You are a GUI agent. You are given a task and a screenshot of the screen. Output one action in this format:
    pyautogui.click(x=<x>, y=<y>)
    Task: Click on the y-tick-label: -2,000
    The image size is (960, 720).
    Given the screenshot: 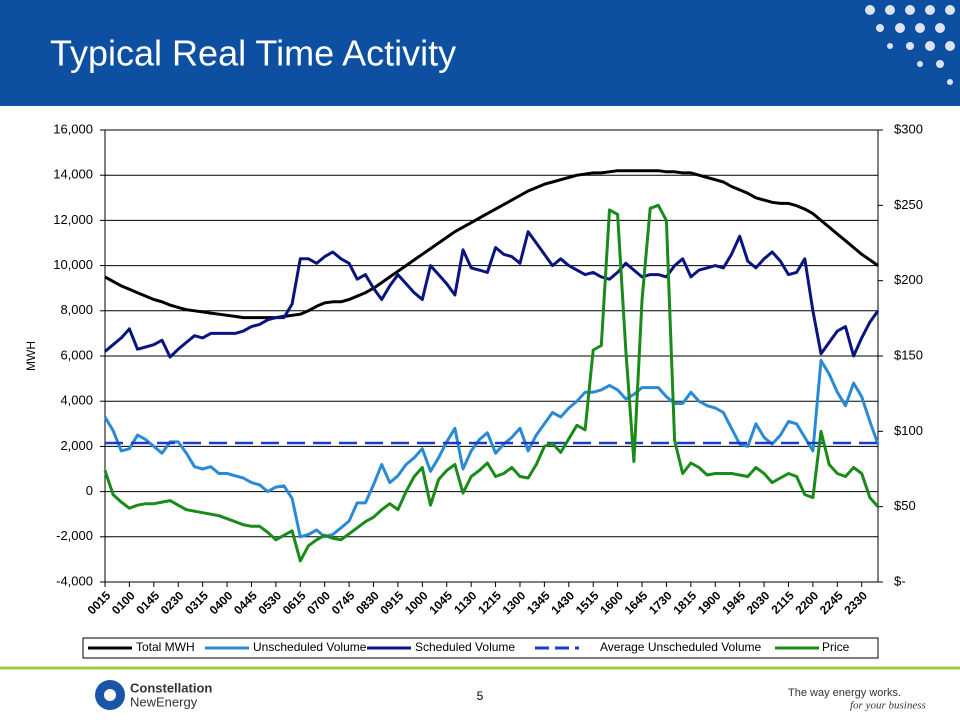 What is the action you would take?
    pyautogui.click(x=74, y=535)
    